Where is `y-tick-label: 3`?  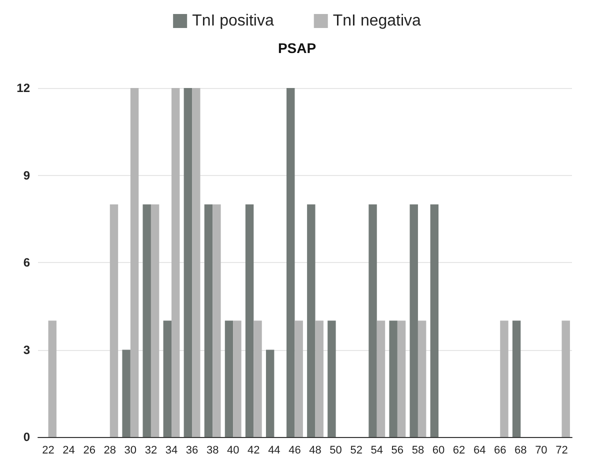
y-tick-label: 3 is located at coordinates (26, 349).